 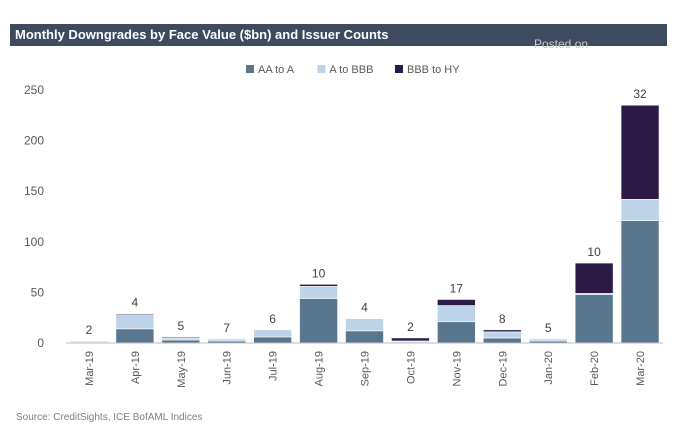 What do you see at coordinates (503, 368) in the screenshot?
I see `x-tick-label-Dec-19: Dec-19` at bounding box center [503, 368].